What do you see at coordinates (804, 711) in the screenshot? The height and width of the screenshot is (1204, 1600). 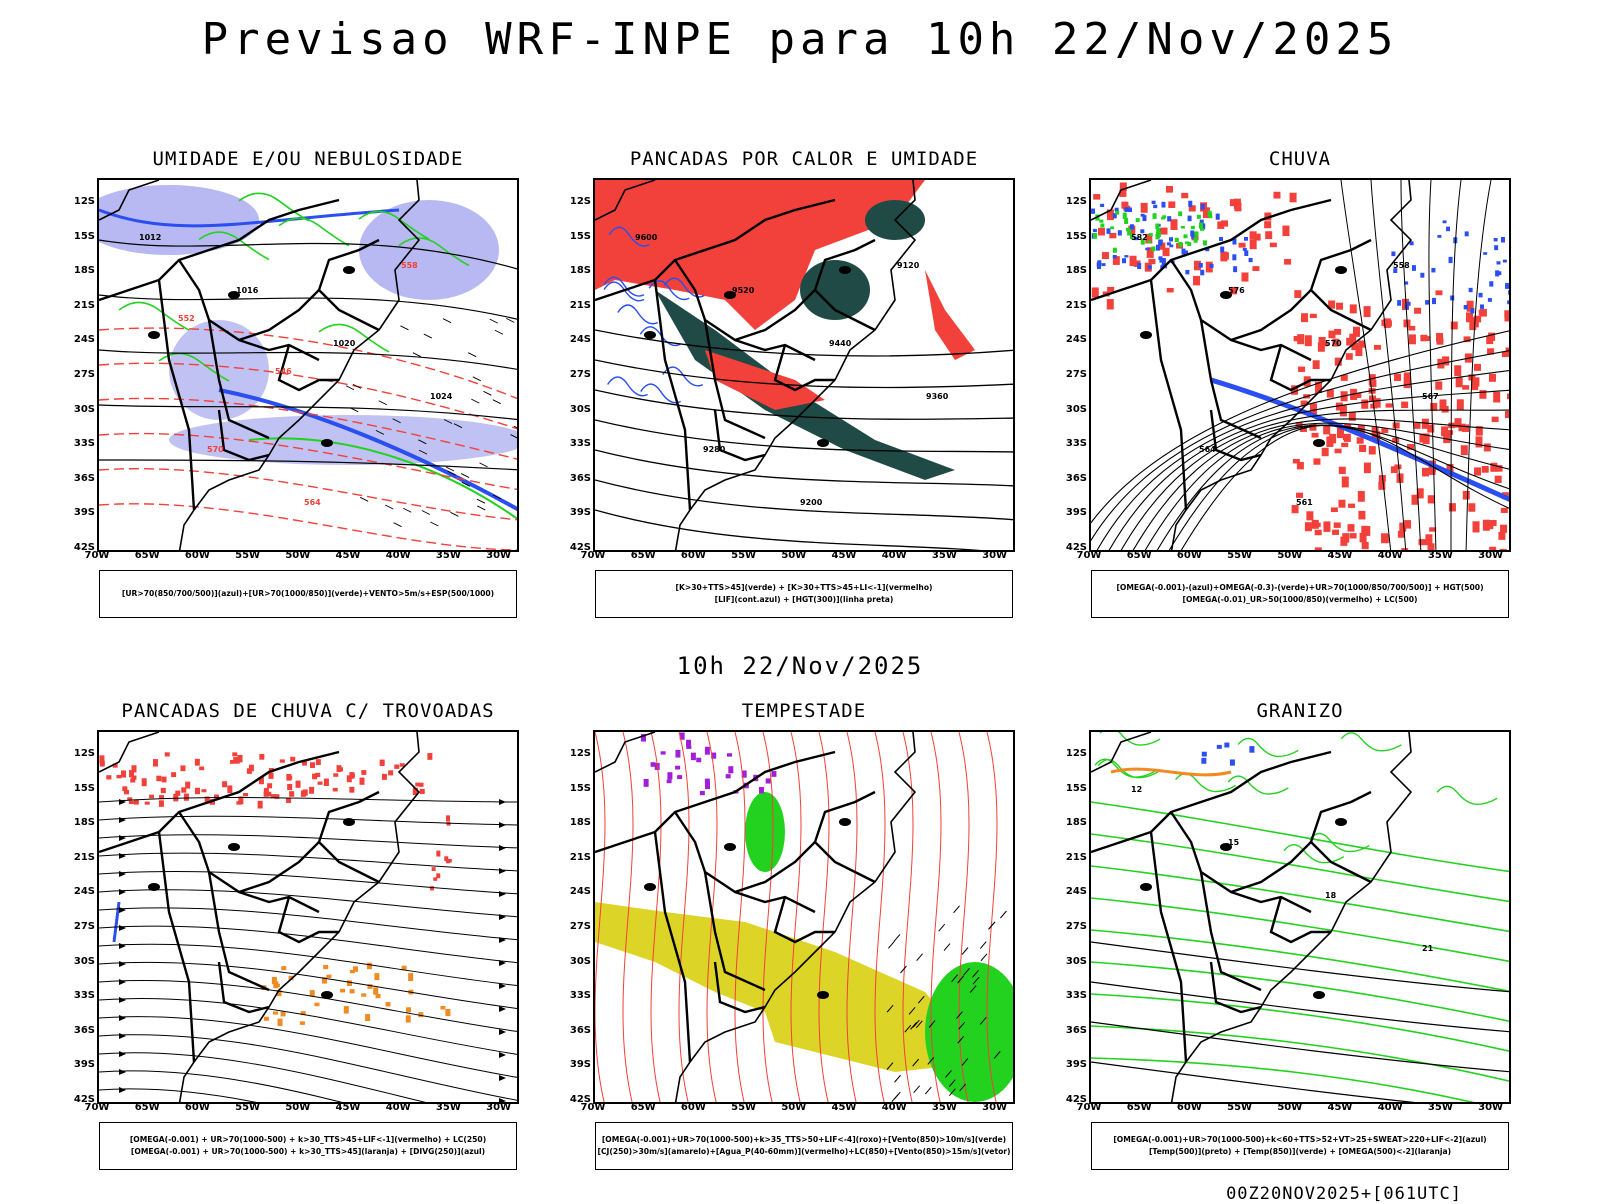 I see `panel-title: TEMPESTADE` at bounding box center [804, 711].